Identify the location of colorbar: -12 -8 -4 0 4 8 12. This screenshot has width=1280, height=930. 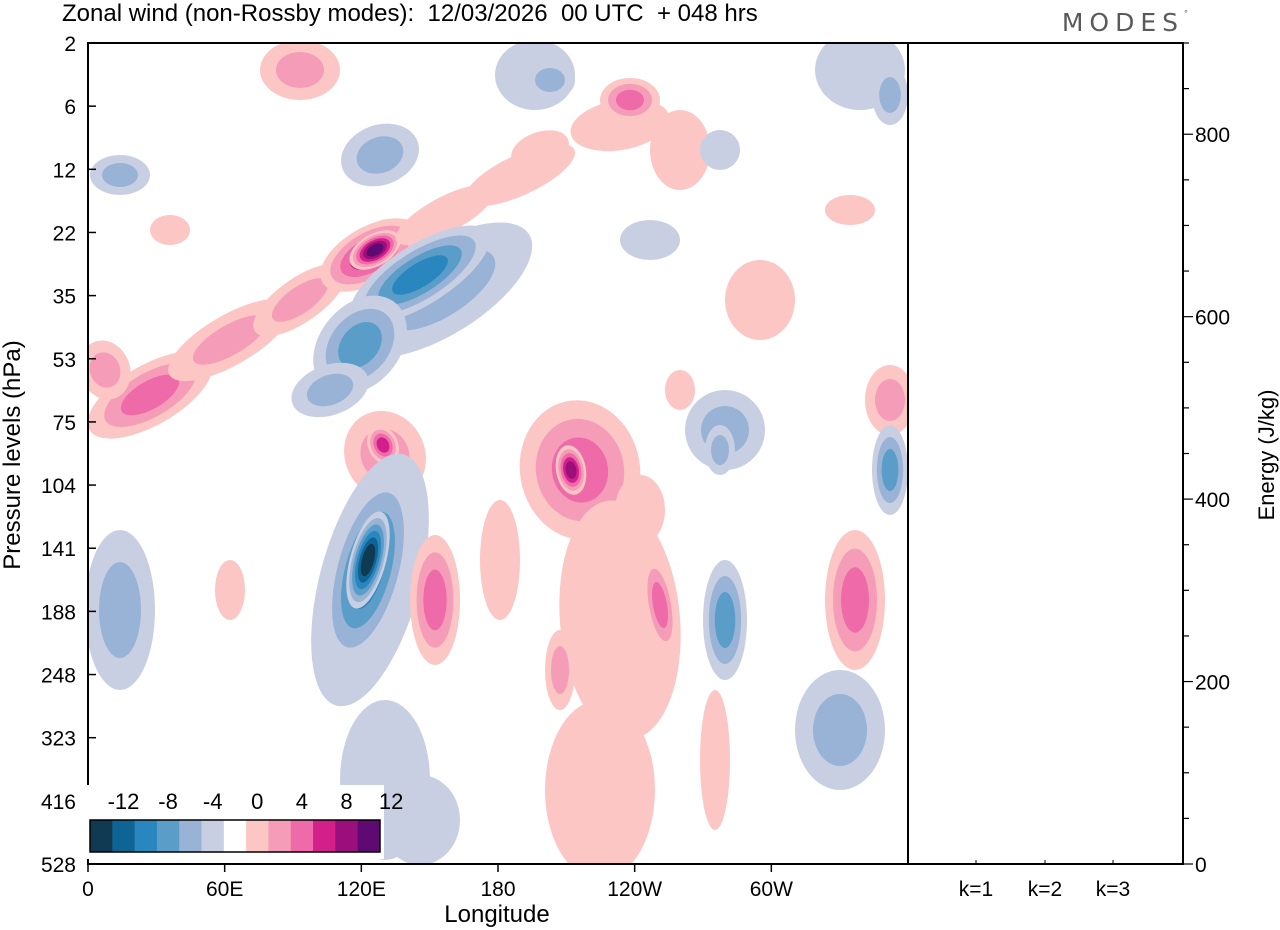
(244, 822).